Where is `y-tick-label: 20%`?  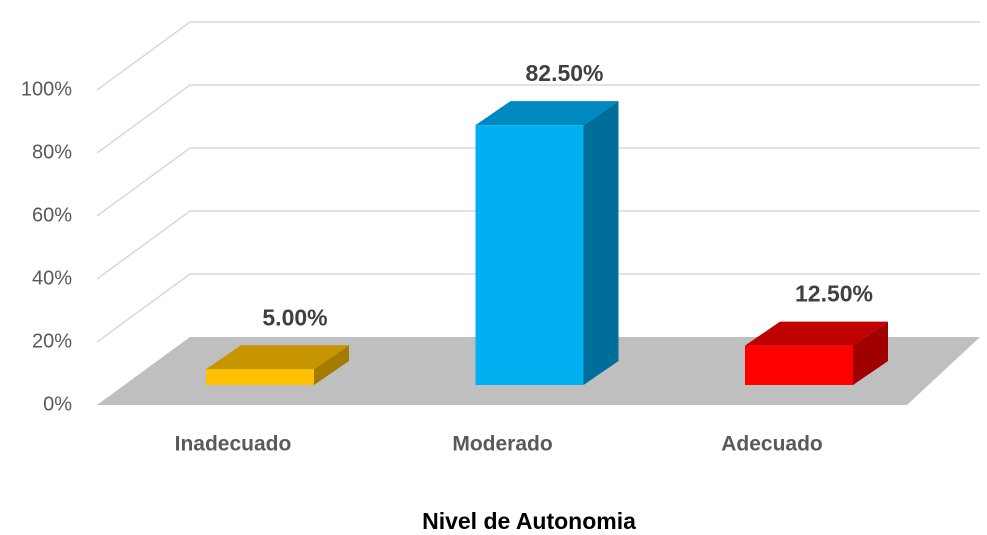 y-tick-label: 20% is located at coordinates (52, 341).